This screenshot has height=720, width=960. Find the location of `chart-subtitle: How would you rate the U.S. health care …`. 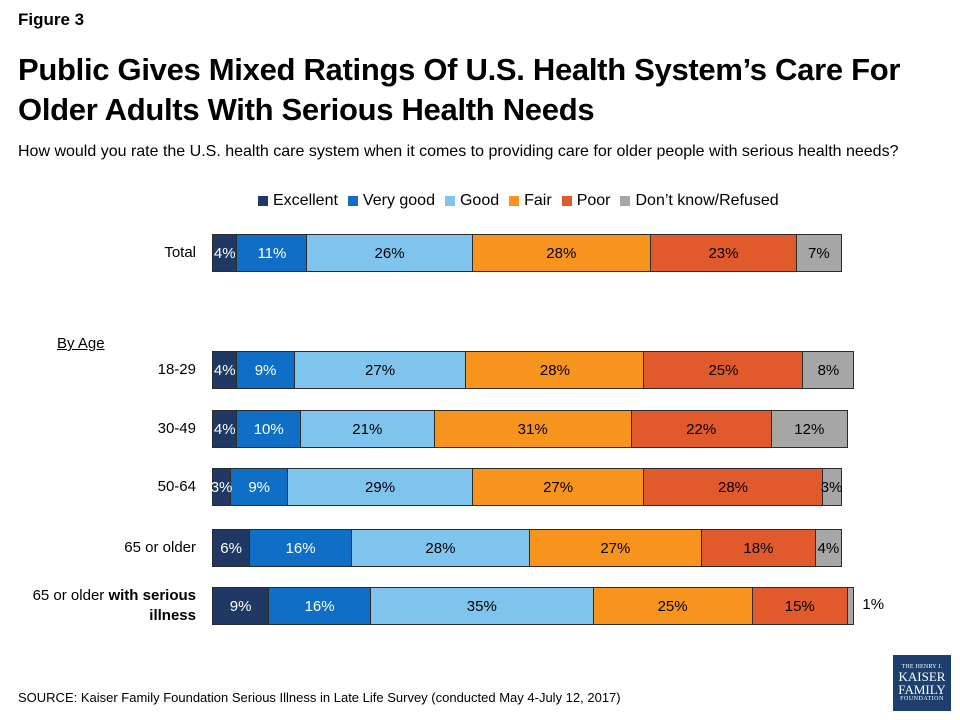

chart-subtitle: How would you rate the U.S. health care … is located at coordinates (458, 151).